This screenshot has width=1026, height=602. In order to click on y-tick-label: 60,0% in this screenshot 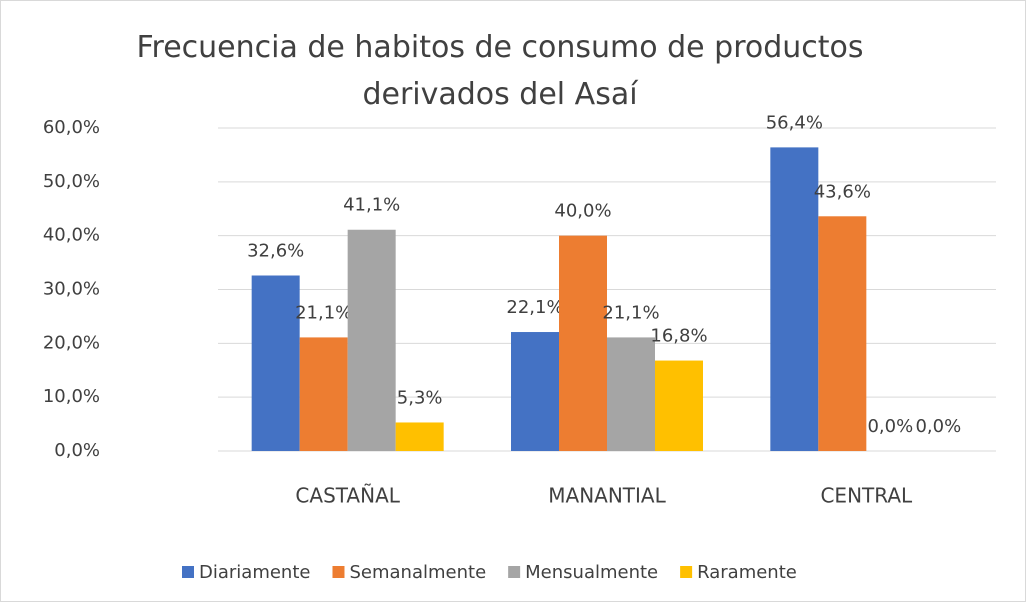, I will do `click(71, 127)`.